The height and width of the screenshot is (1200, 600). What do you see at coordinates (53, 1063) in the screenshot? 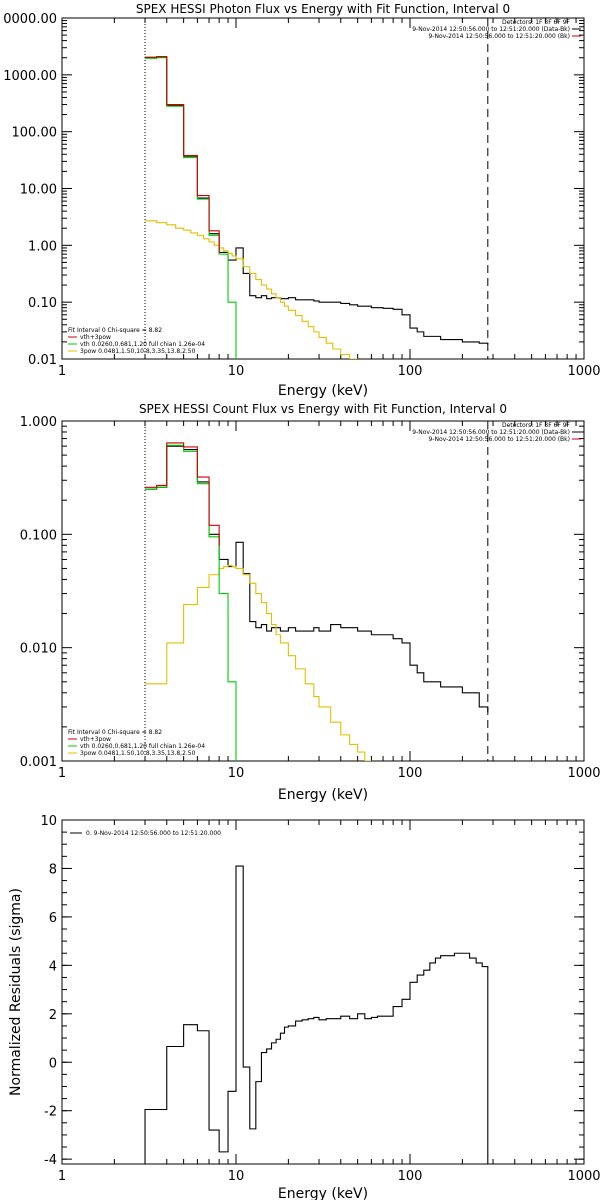
I see `y-tick-label: 0` at bounding box center [53, 1063].